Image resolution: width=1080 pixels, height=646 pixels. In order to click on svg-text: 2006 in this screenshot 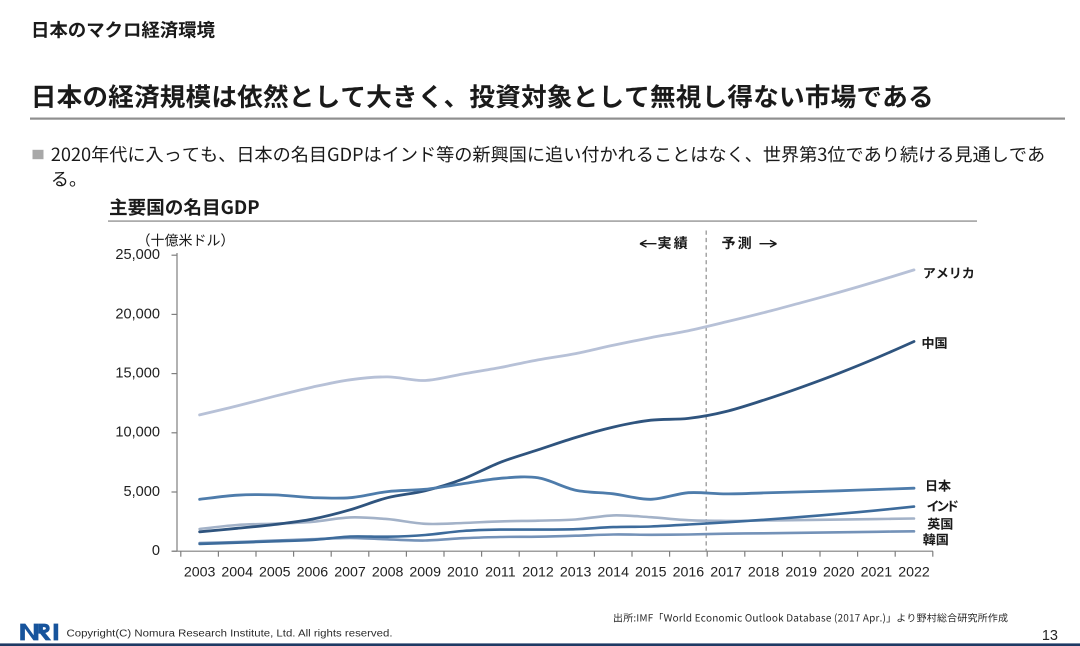, I will do `click(313, 573)`.